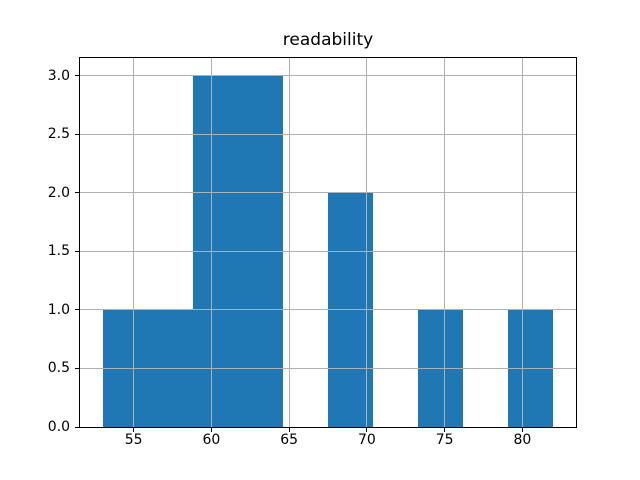 Image resolution: width=640 pixels, height=480 pixels. Describe the element at coordinates (366, 440) in the screenshot. I see `x-tick-label: 70` at that location.